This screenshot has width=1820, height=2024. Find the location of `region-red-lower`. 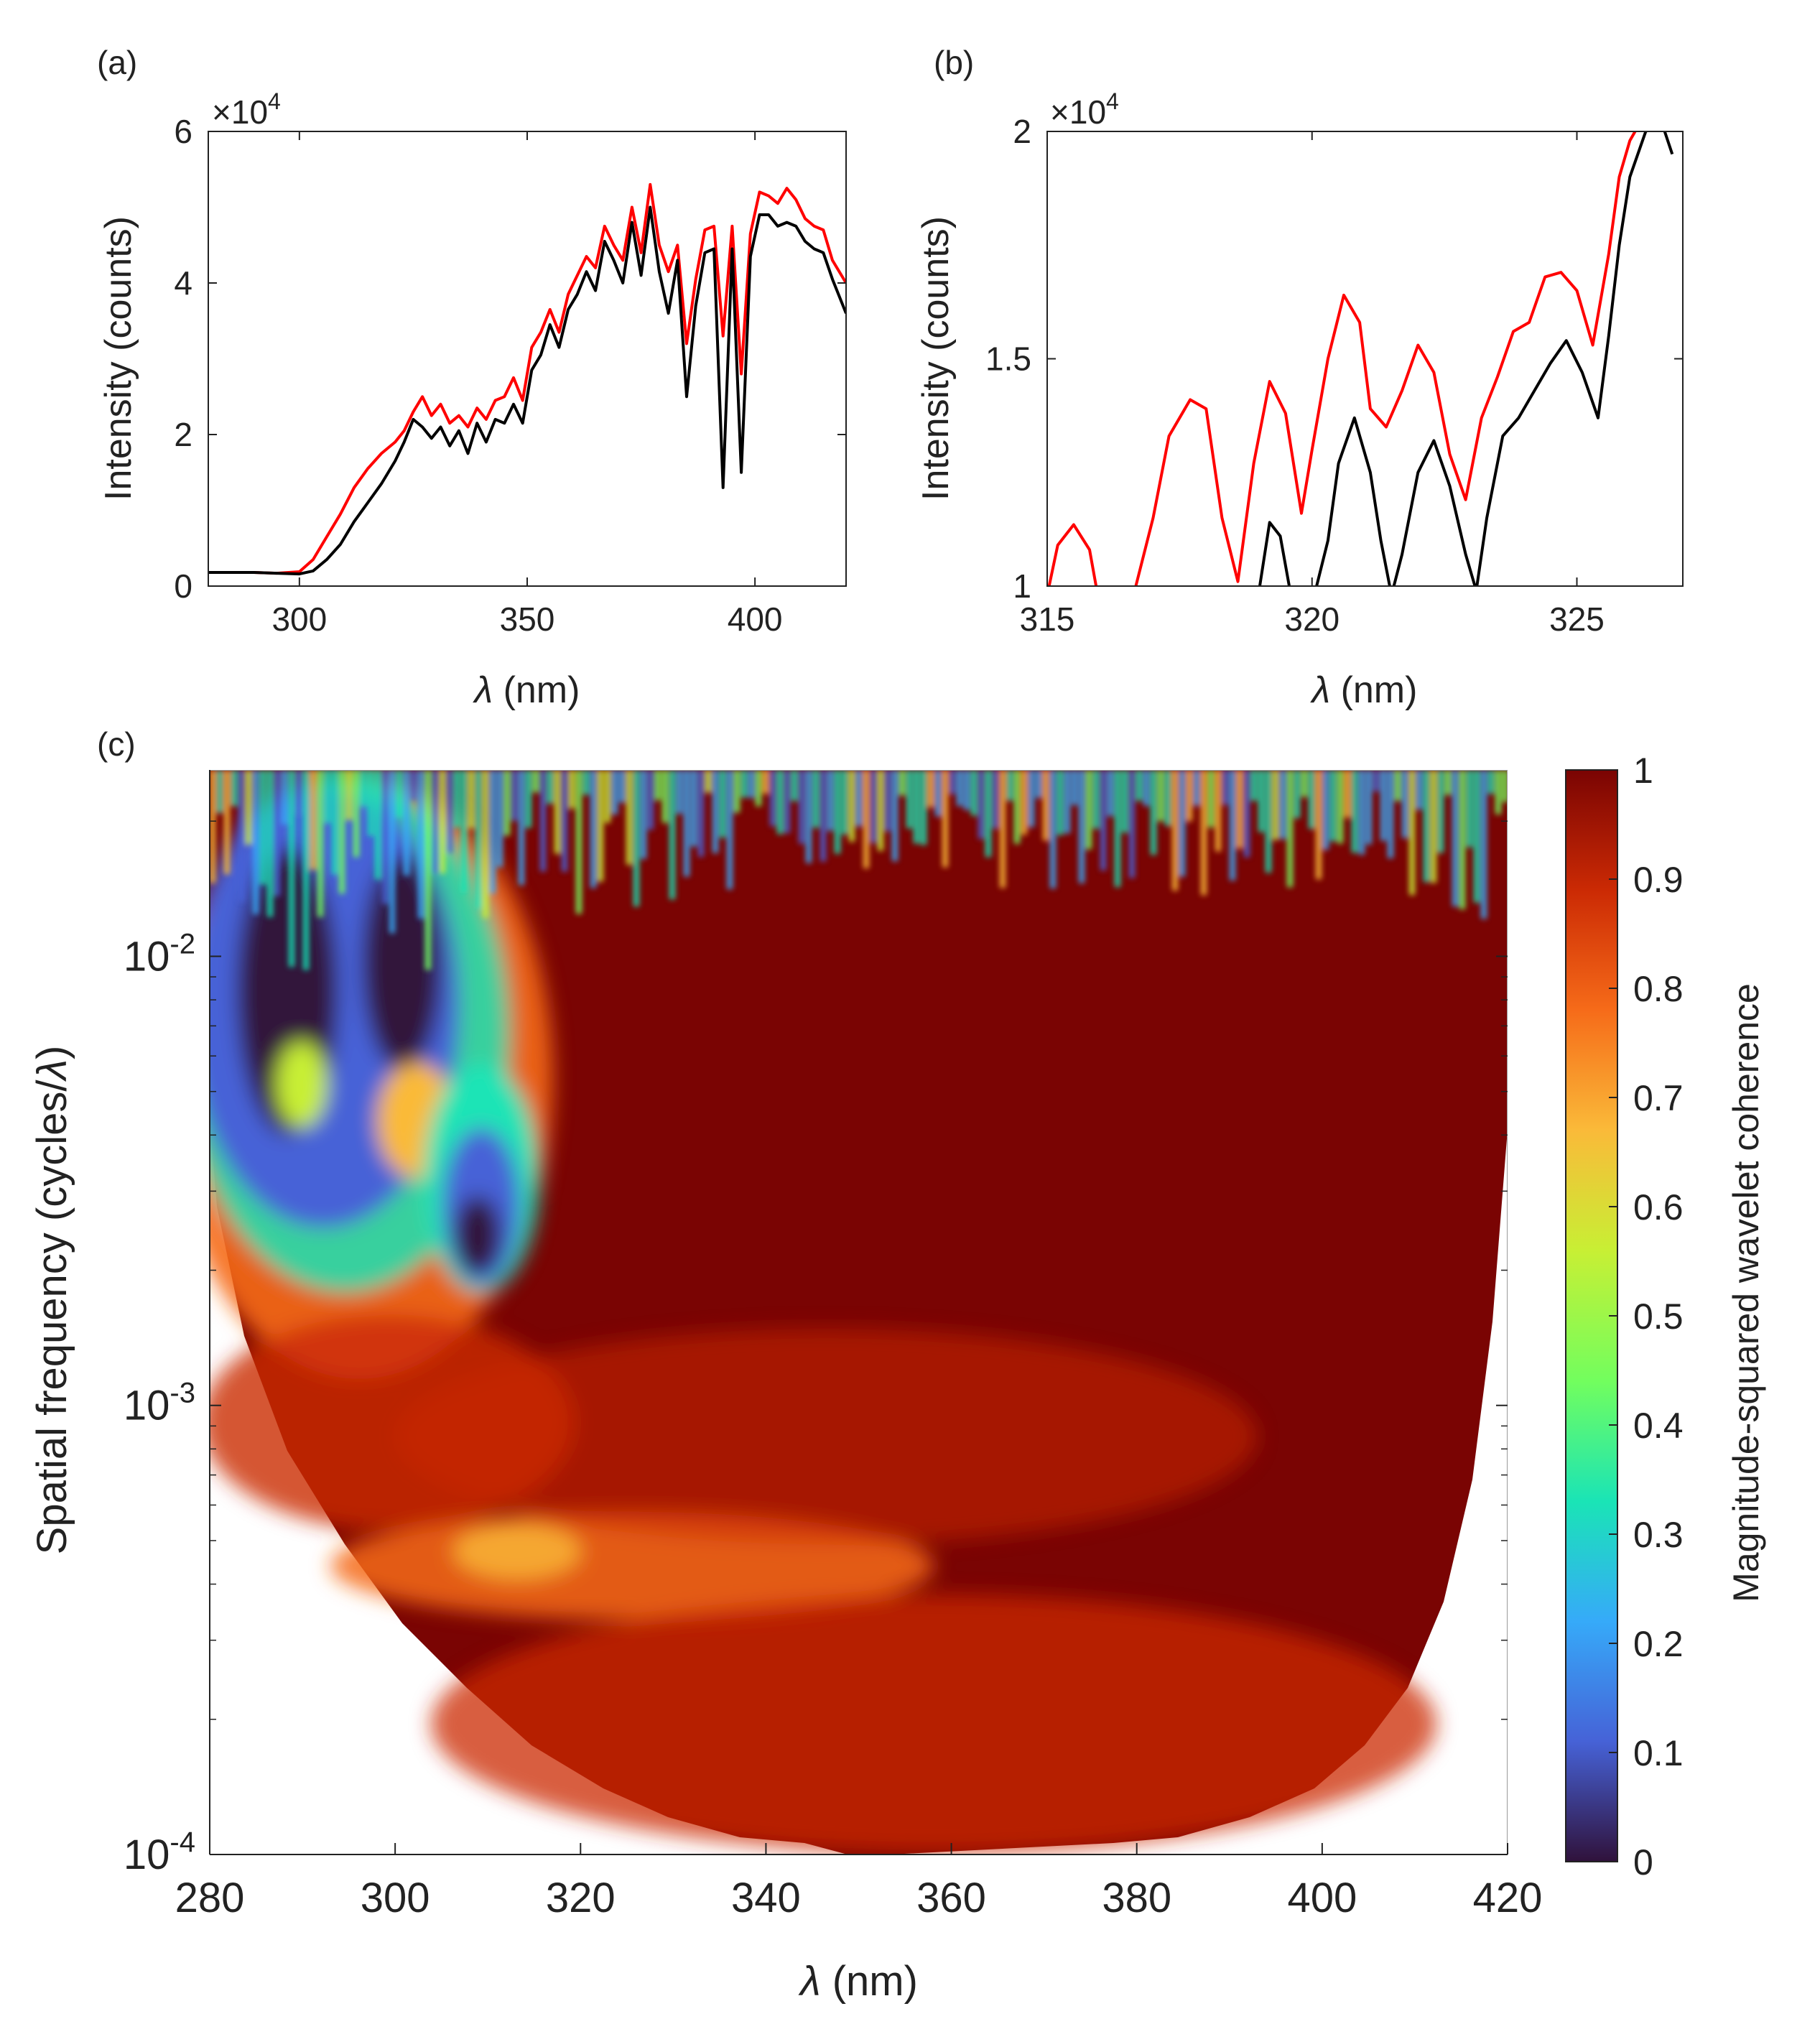

region-red-lower is located at coordinates (934, 1723).